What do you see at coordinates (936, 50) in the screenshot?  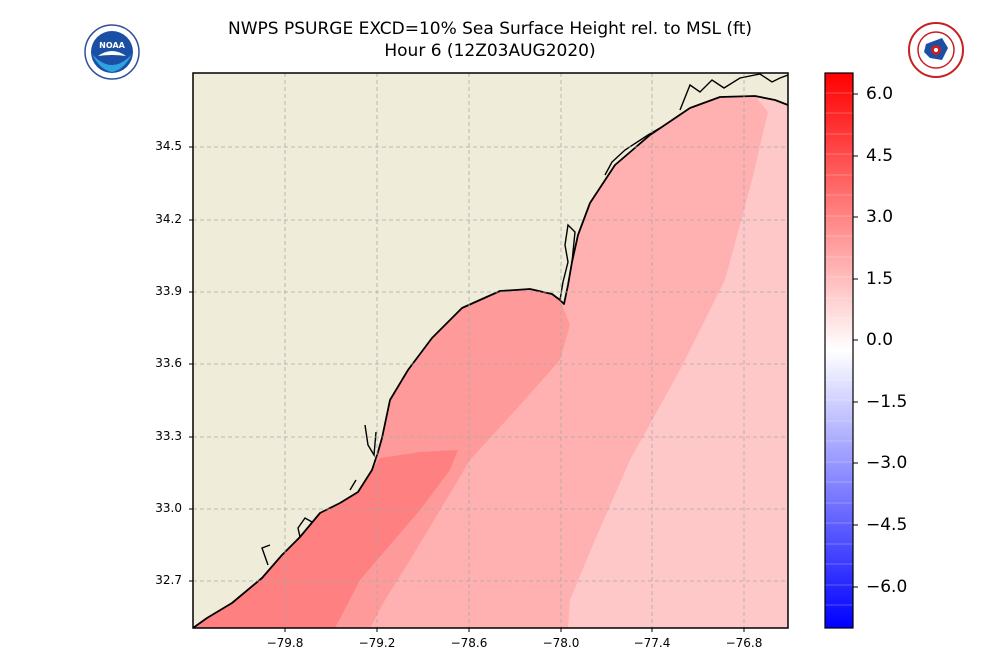 I see `nws-logo-icon` at bounding box center [936, 50].